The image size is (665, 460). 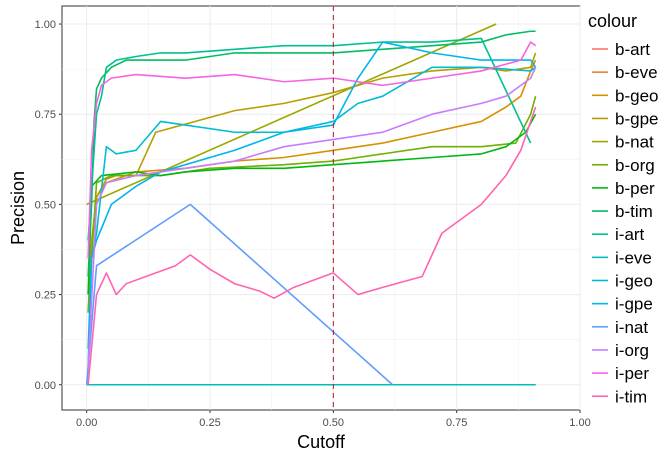 I want to click on legend-label-i-gpe: i-gpe, so click(x=634, y=304).